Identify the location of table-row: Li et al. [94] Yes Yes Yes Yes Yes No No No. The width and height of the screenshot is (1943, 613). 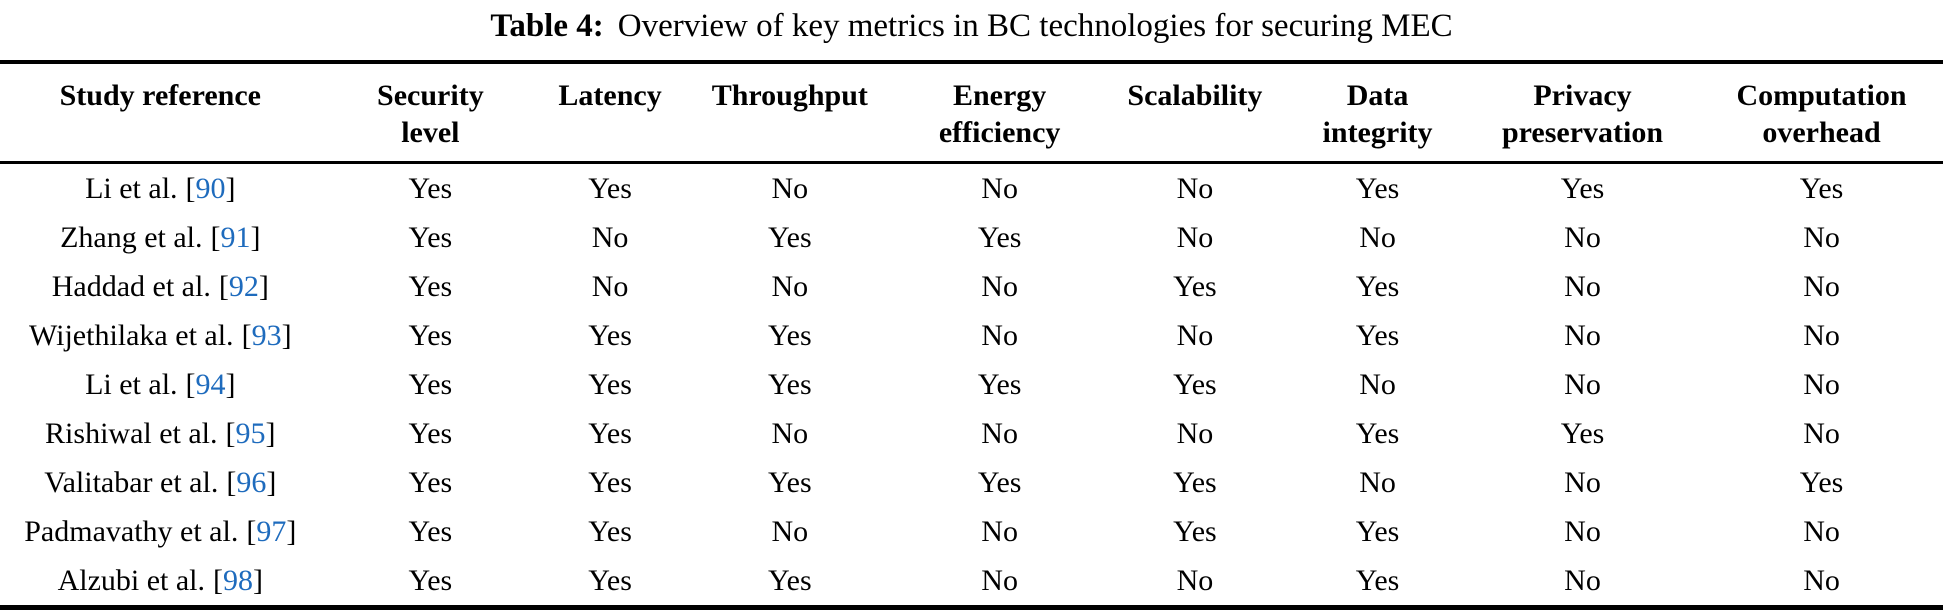
(971, 384).